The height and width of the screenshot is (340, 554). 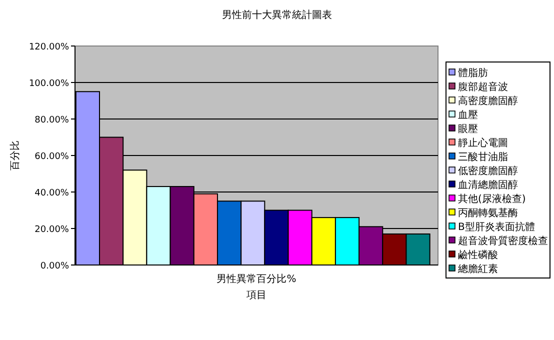 What do you see at coordinates (503, 241) in the screenshot?
I see `legend-label: 超音波骨質密度檢查` at bounding box center [503, 241].